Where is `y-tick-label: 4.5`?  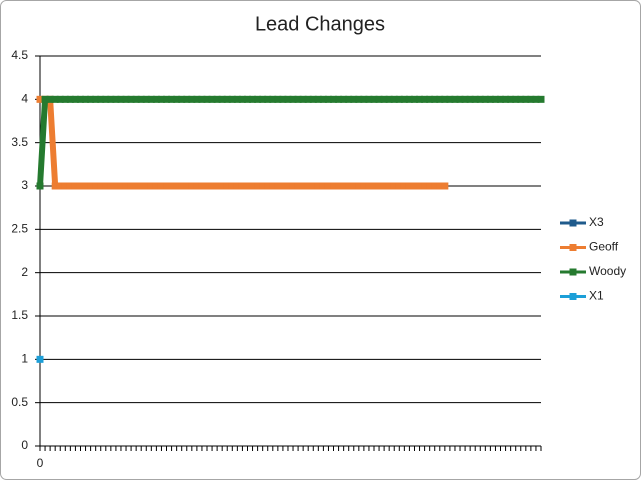 y-tick-label: 4.5 is located at coordinates (19, 55).